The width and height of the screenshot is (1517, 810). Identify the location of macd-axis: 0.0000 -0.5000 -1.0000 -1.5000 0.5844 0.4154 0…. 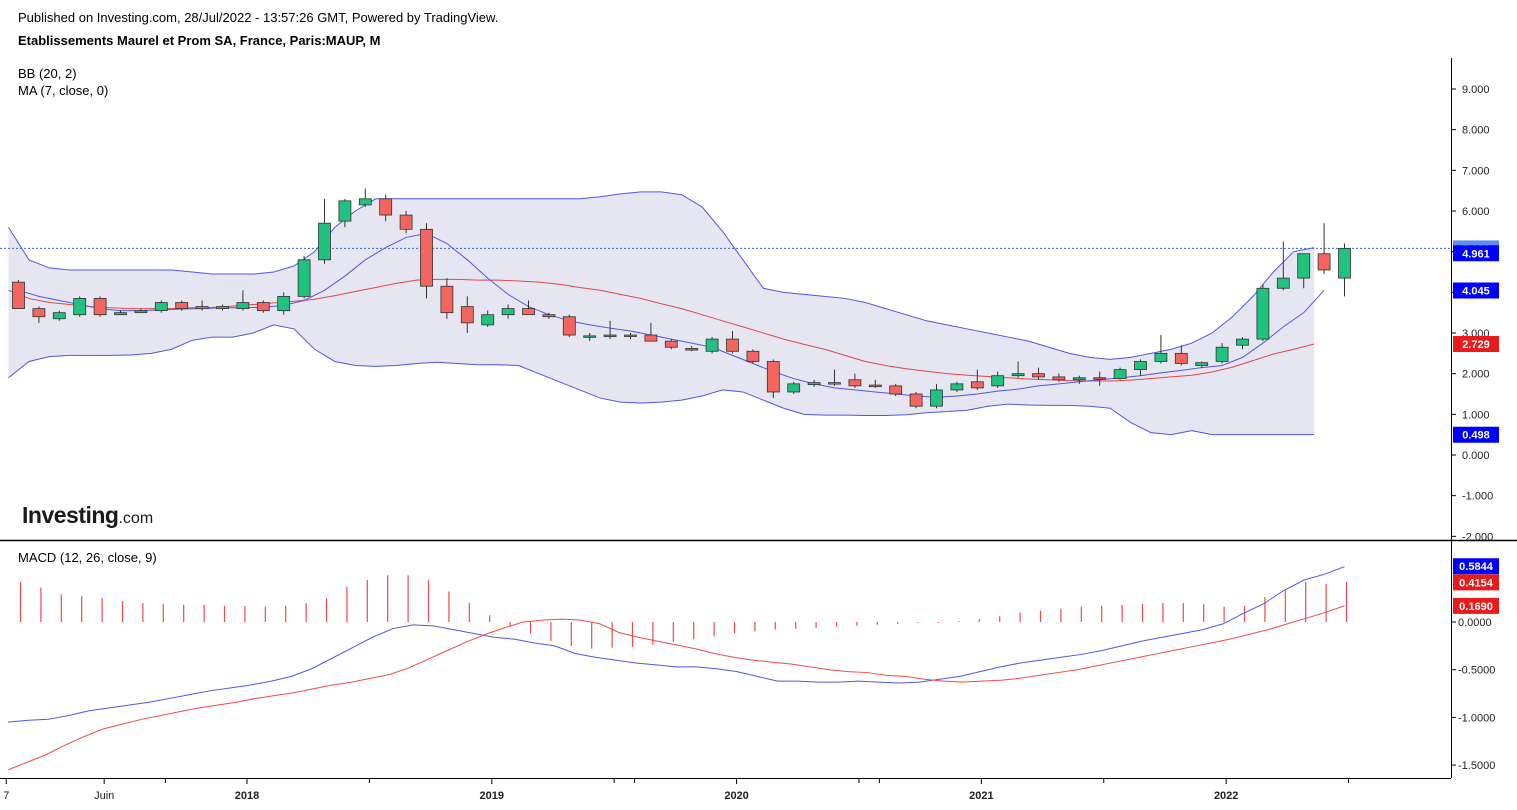
(1475, 665).